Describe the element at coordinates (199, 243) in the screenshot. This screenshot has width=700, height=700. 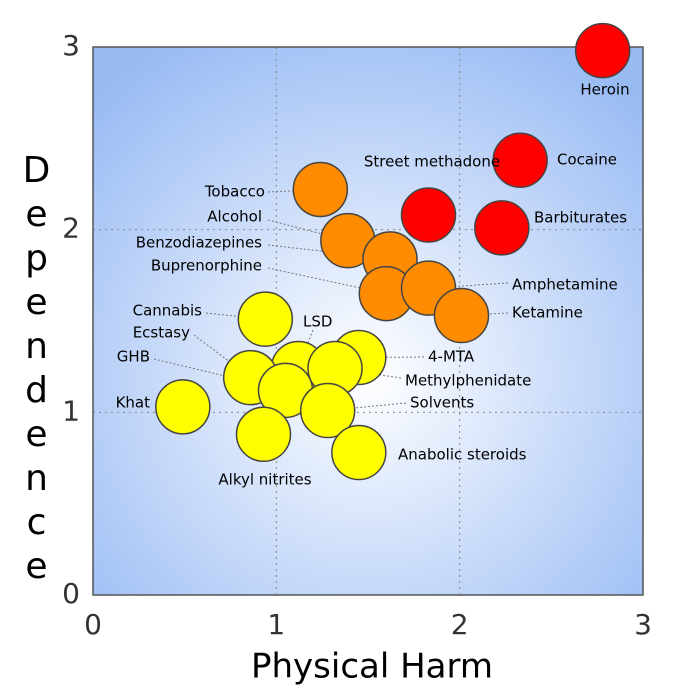
I see `point-label: Benzodiazepines` at that location.